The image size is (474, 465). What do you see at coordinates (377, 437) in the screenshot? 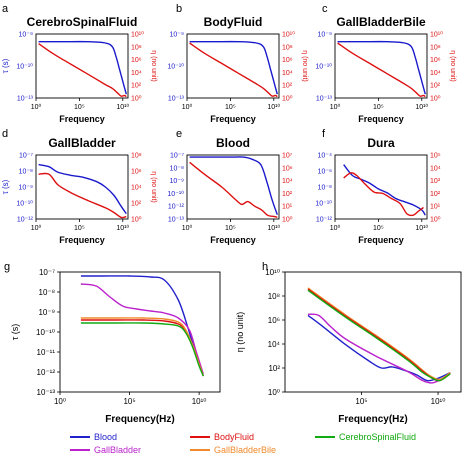
I see `legend-label-CerebroSpinalFluid: CerebroSpinalFluid` at bounding box center [377, 437].